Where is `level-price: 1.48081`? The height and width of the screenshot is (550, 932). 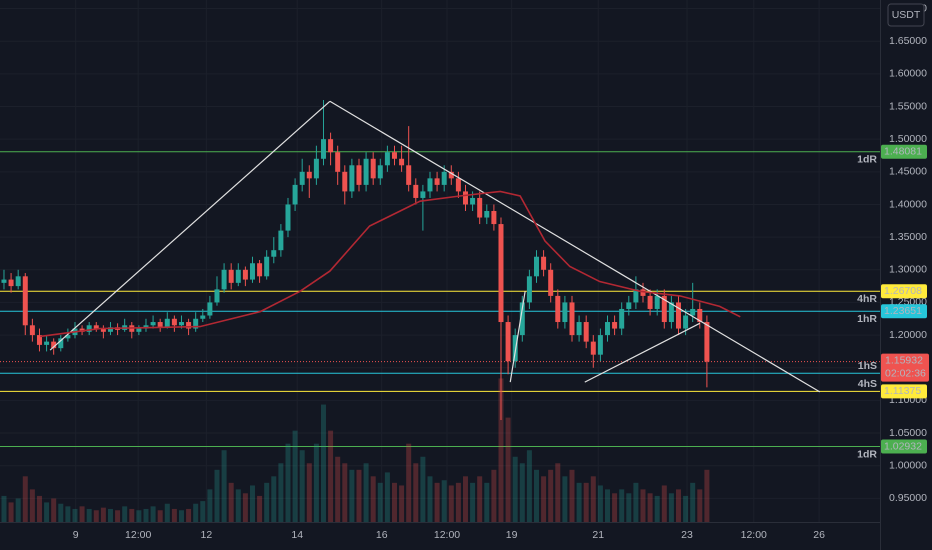
level-price: 1.48081 is located at coordinates (903, 151).